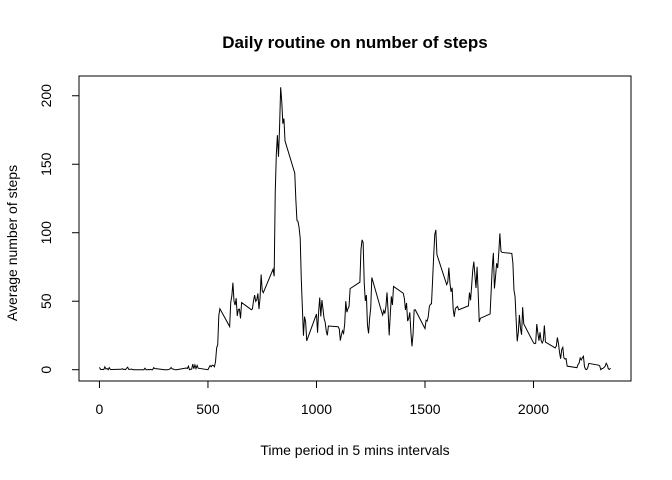 The width and height of the screenshot is (672, 480). What do you see at coordinates (208, 409) in the screenshot?
I see `x-tick-label: 500` at bounding box center [208, 409].